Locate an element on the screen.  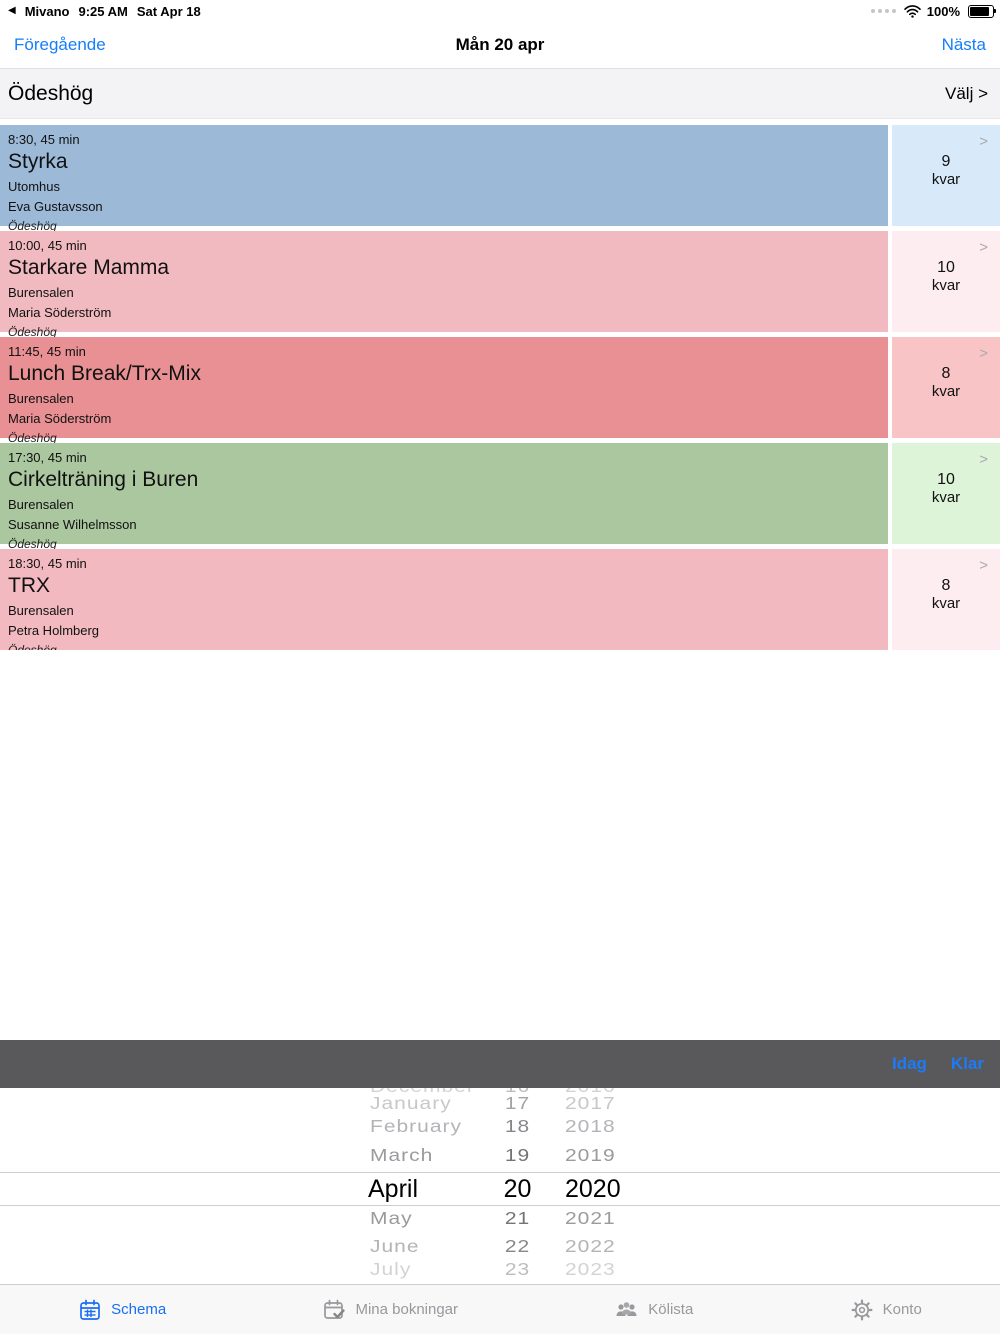
spots-remaining-count: 8 is located at coordinates (946, 373).